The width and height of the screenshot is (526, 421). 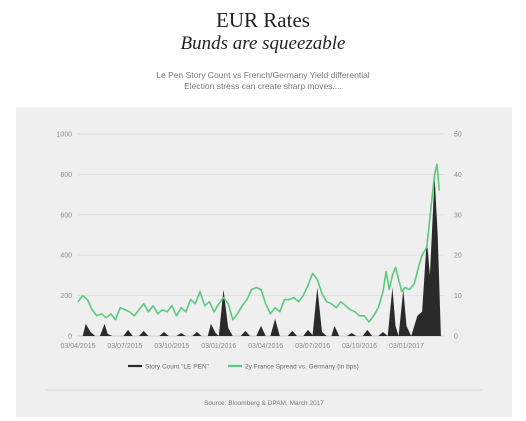 What do you see at coordinates (64, 135) in the screenshot?
I see `left-y-tick-label: 1000` at bounding box center [64, 135].